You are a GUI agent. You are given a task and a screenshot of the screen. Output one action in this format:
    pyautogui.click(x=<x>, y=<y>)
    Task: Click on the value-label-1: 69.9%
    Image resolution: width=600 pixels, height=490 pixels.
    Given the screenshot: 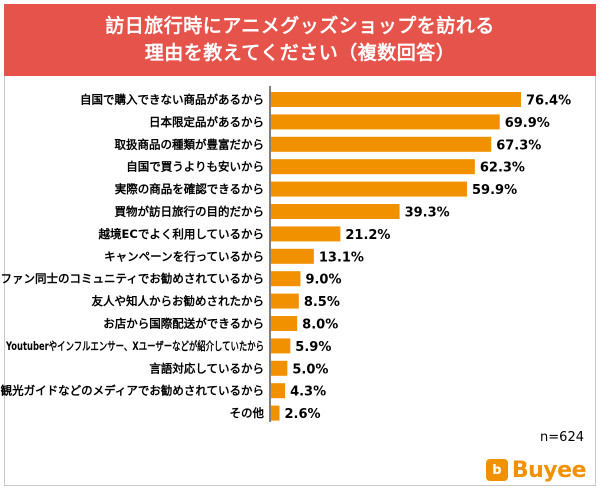 What is the action you would take?
    pyautogui.click(x=527, y=123)
    